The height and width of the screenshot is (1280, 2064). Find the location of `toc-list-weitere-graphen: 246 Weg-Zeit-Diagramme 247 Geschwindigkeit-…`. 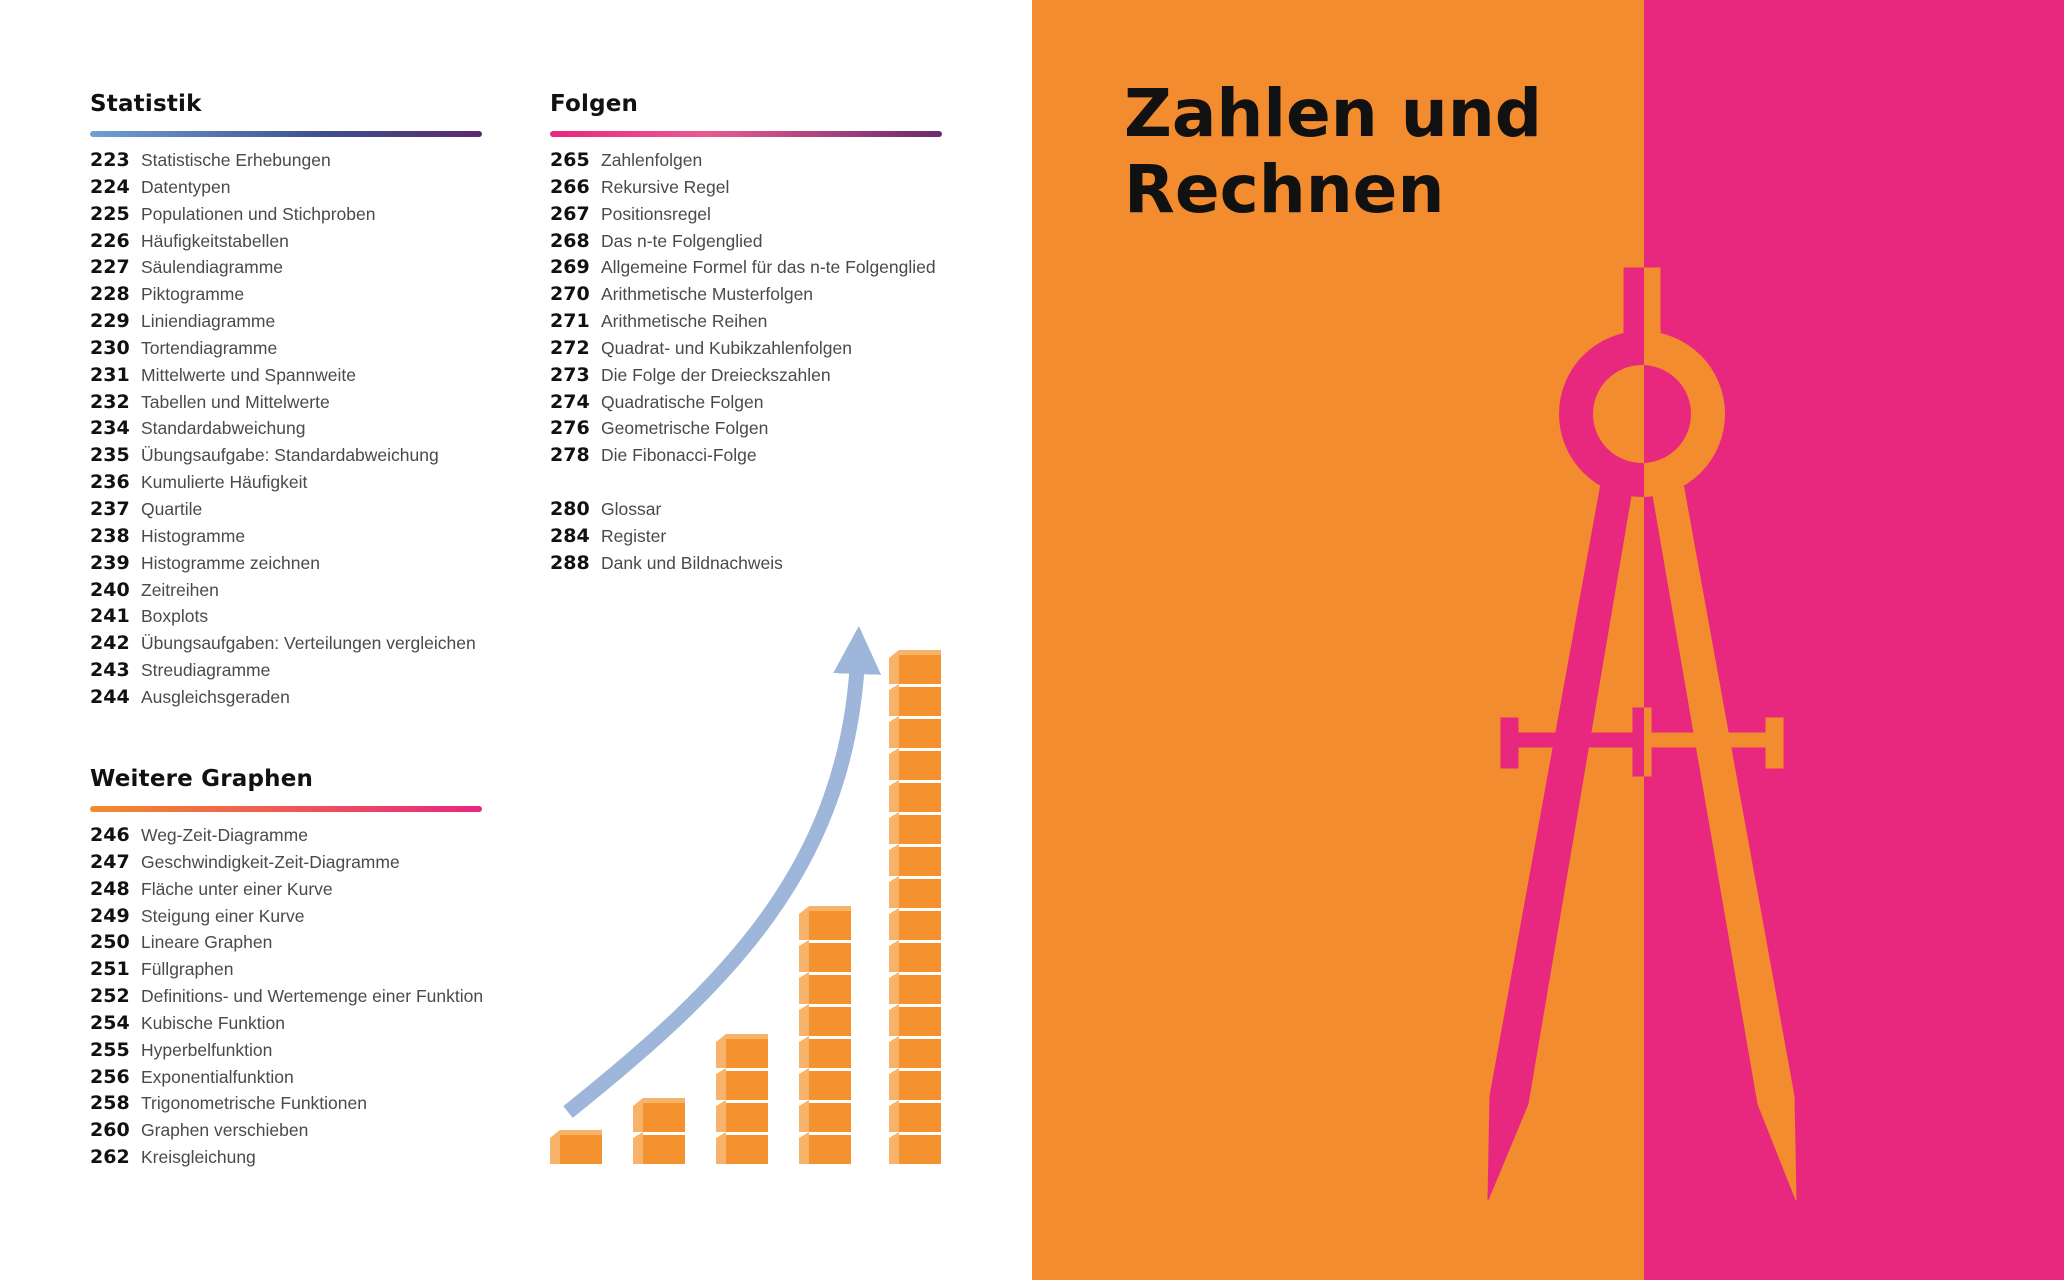

toc-list-weitere-graphen: 246 Weg-Zeit-Diagramme 247 Geschwindigkeit-… is located at coordinates (286, 998).